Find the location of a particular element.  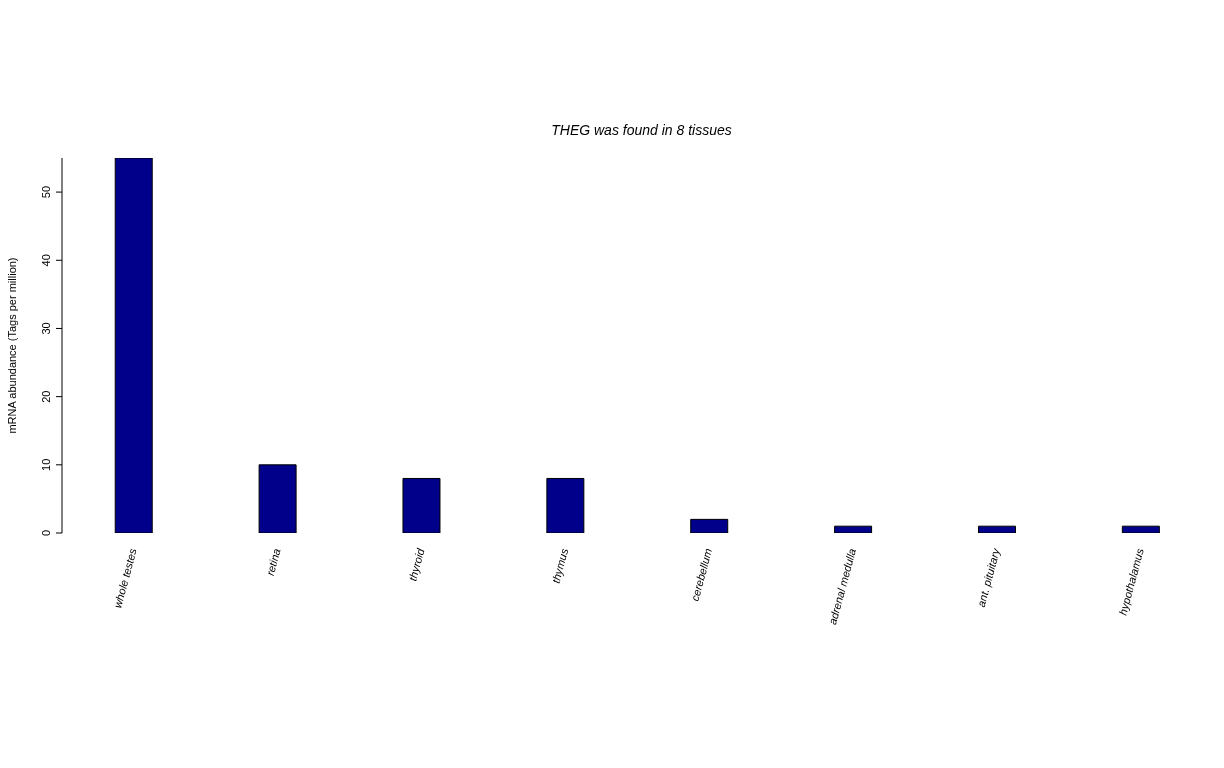

y-tick-label: 10 is located at coordinates (46, 464).